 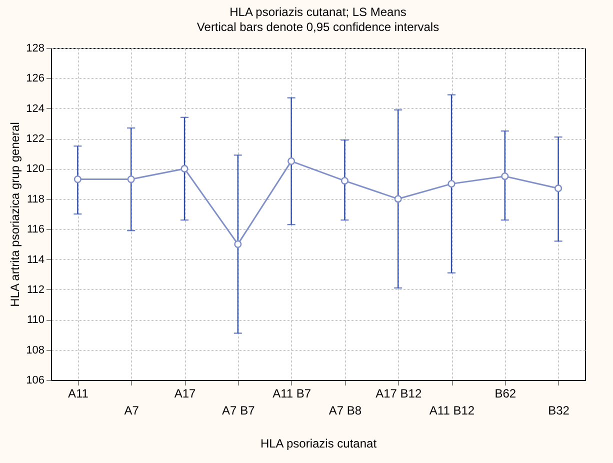 What do you see at coordinates (319, 443) in the screenshot?
I see `x-axis-title: HLA psoriazis cutanat` at bounding box center [319, 443].